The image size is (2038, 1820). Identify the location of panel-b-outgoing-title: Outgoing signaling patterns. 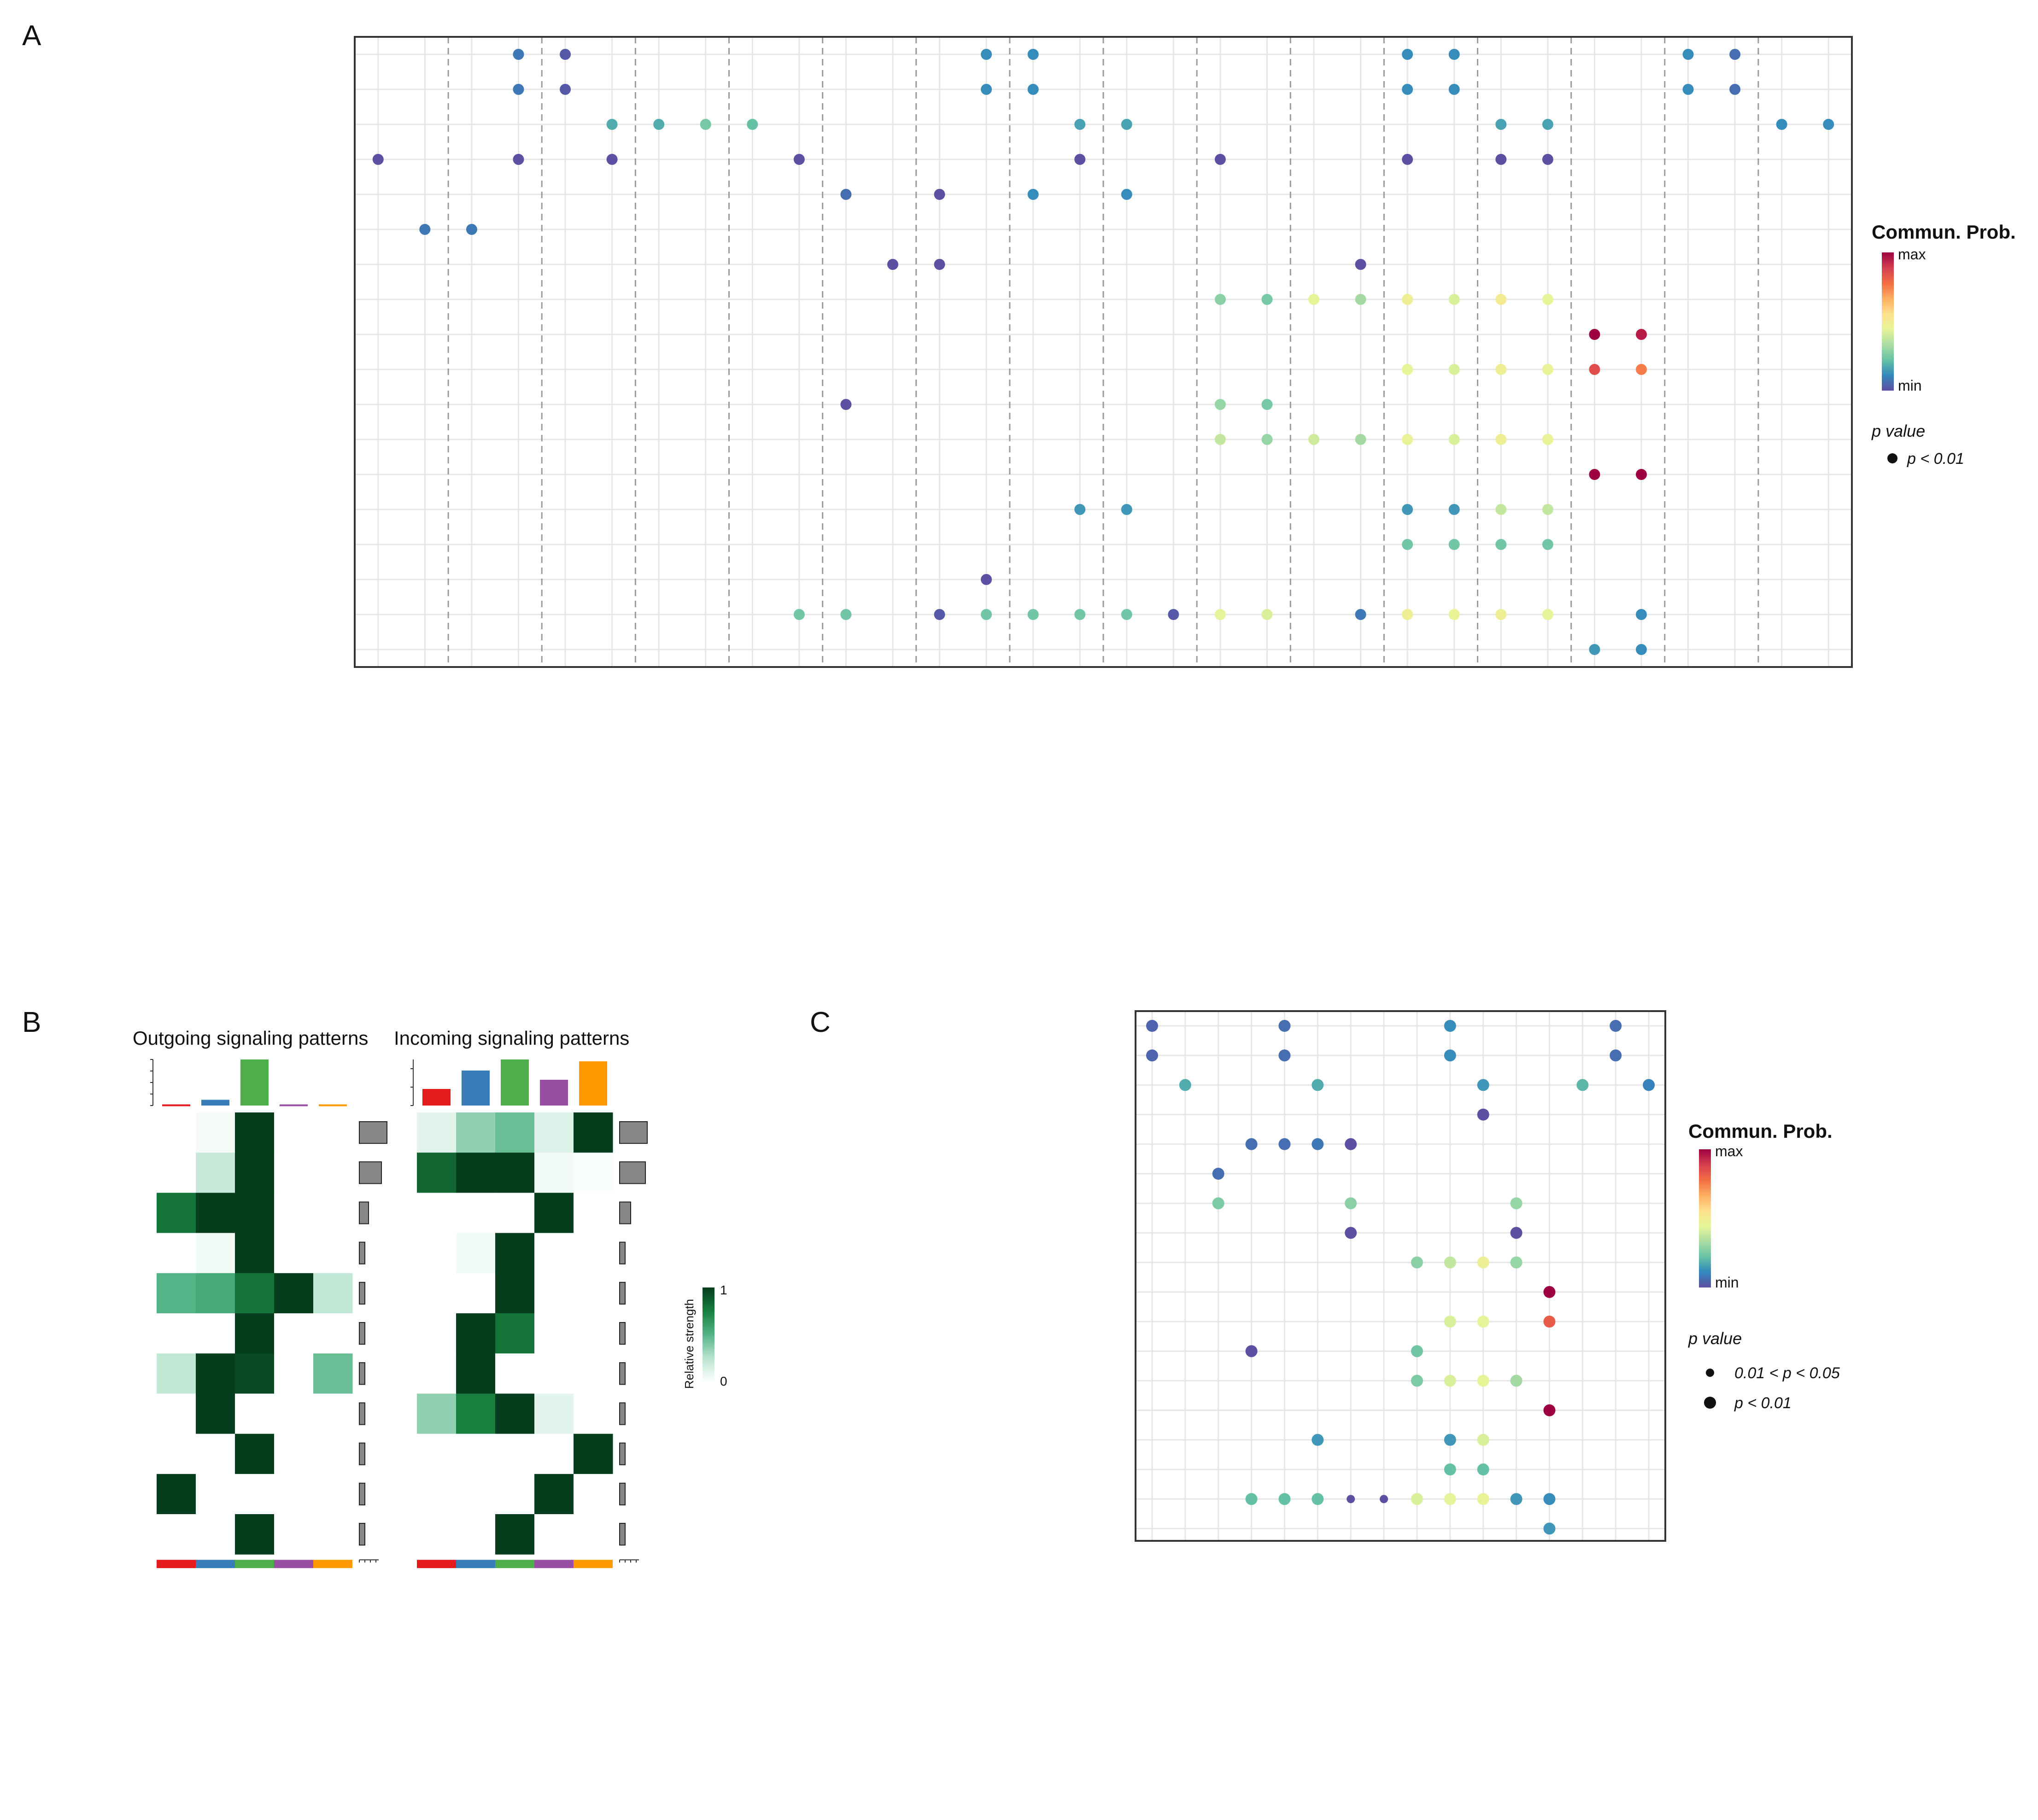
(250, 1038).